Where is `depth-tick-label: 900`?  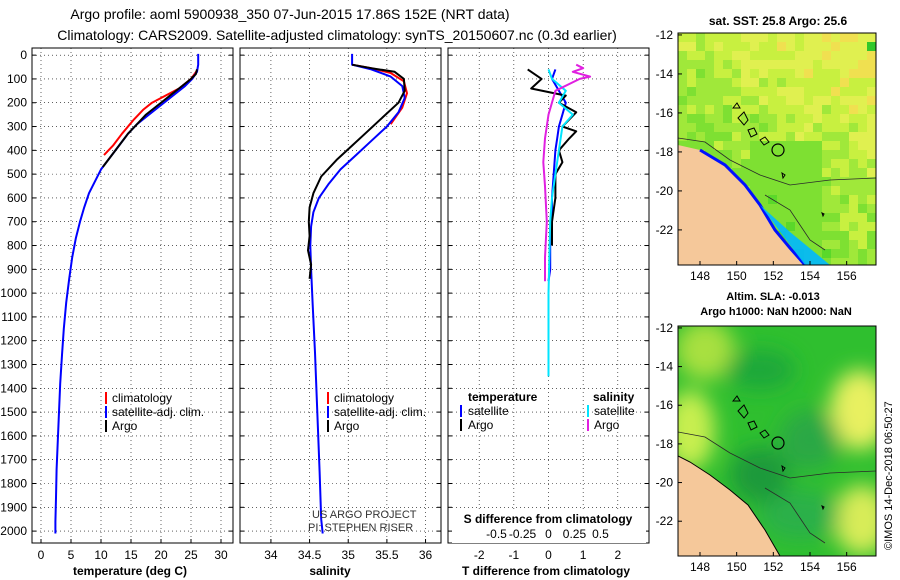
depth-tick-label: 900 is located at coordinates (17, 269).